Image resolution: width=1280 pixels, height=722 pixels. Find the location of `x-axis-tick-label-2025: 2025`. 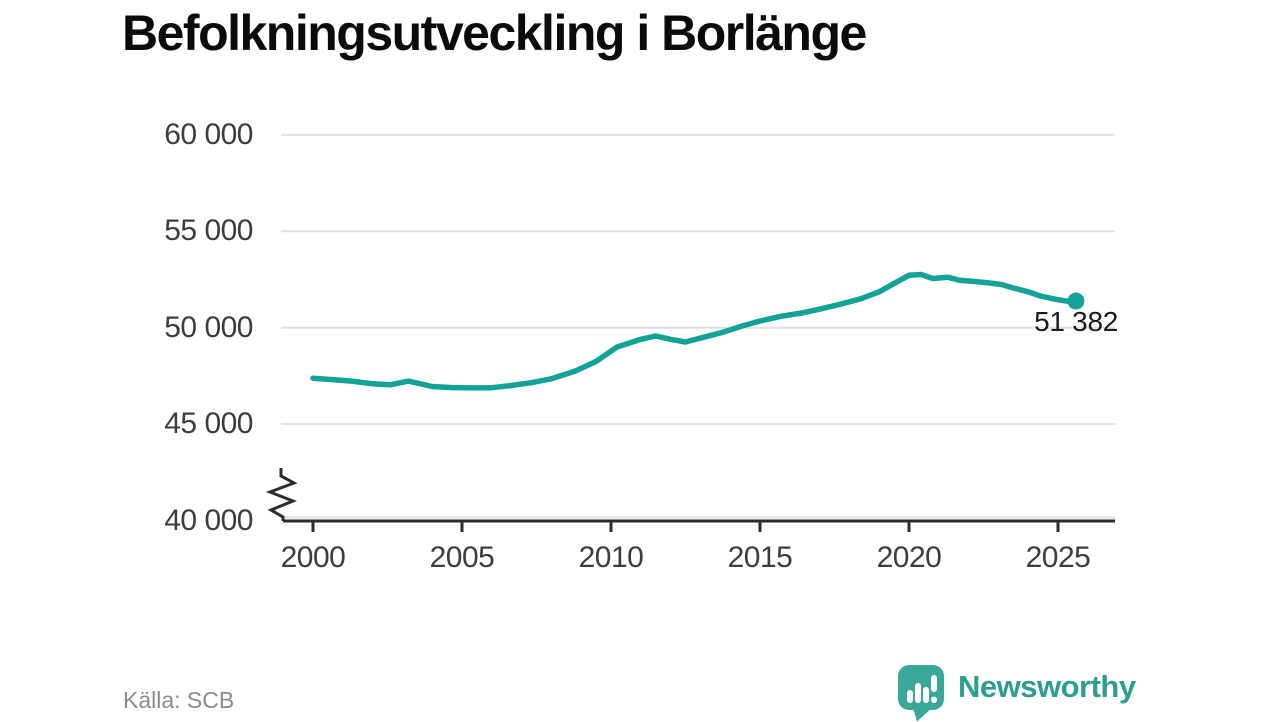

x-axis-tick-label-2025: 2025 is located at coordinates (1058, 557).